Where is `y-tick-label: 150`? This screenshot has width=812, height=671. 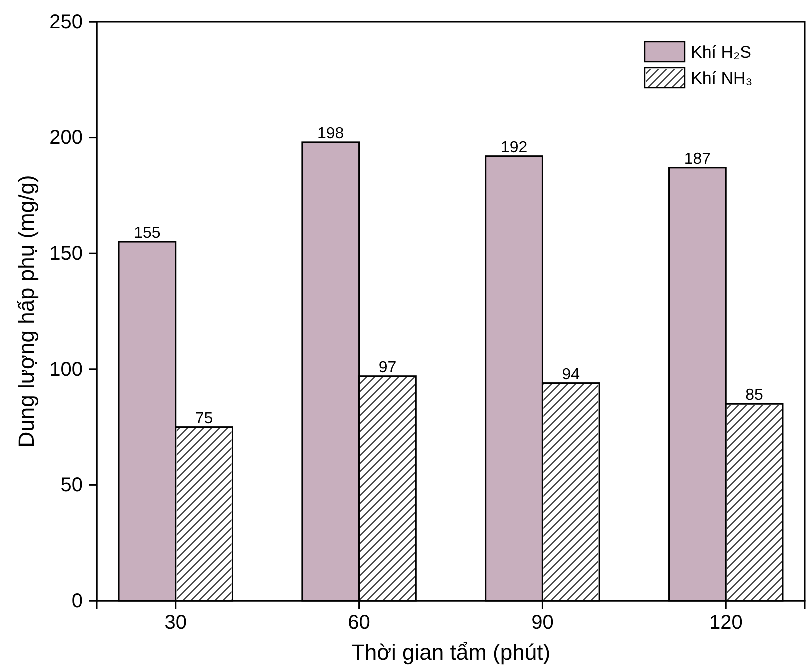
y-tick-label: 150 is located at coordinates (66, 254).